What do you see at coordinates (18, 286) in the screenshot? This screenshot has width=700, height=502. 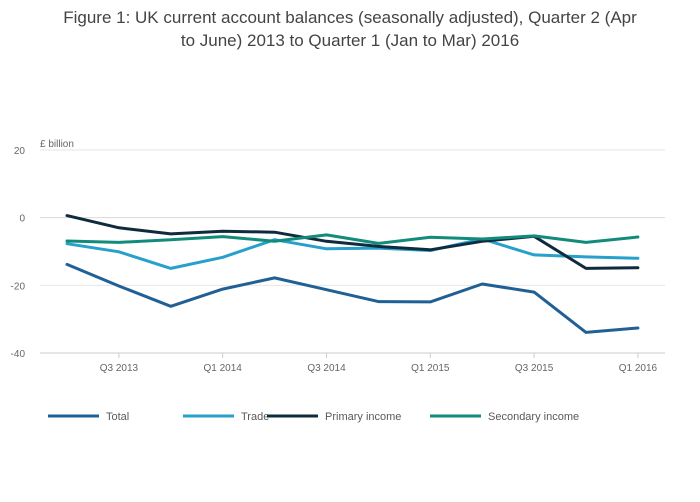 I see `y-tick-label: -20` at bounding box center [18, 286].